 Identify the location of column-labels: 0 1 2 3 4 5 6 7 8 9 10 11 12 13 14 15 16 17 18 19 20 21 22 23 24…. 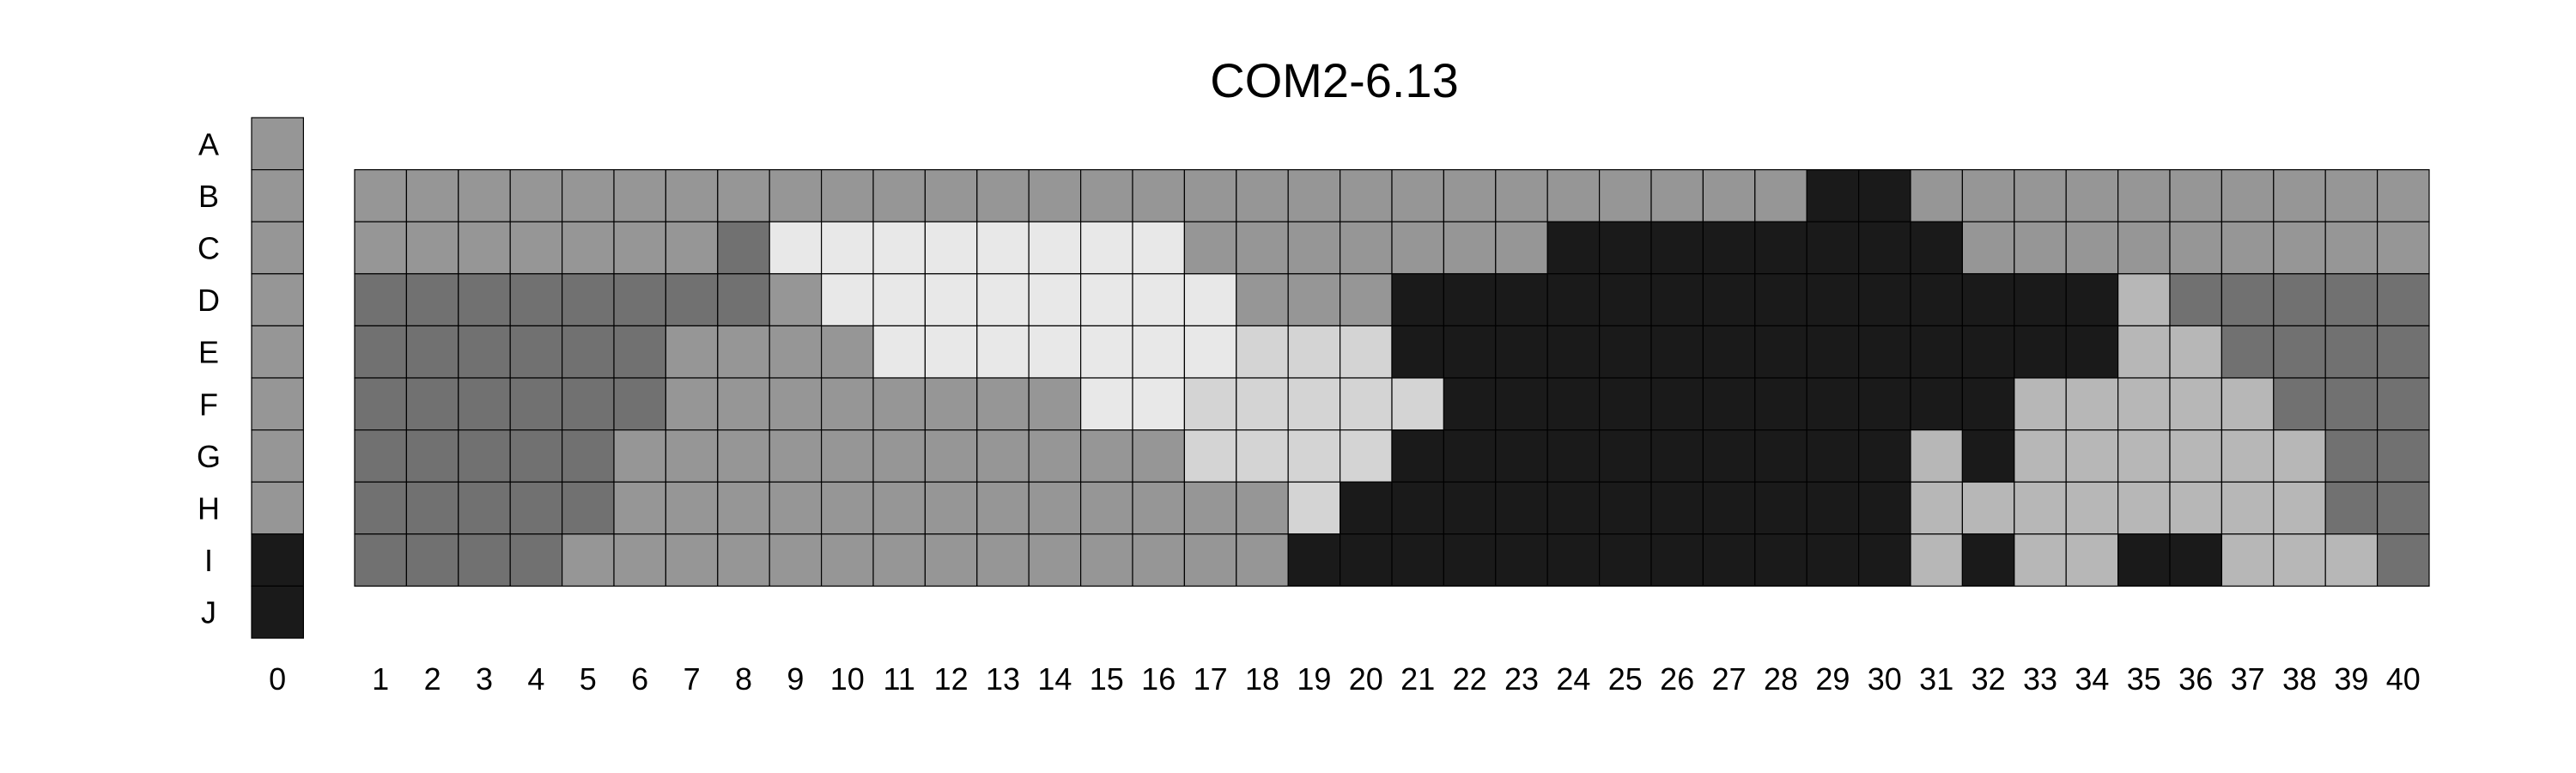
(1345, 679).